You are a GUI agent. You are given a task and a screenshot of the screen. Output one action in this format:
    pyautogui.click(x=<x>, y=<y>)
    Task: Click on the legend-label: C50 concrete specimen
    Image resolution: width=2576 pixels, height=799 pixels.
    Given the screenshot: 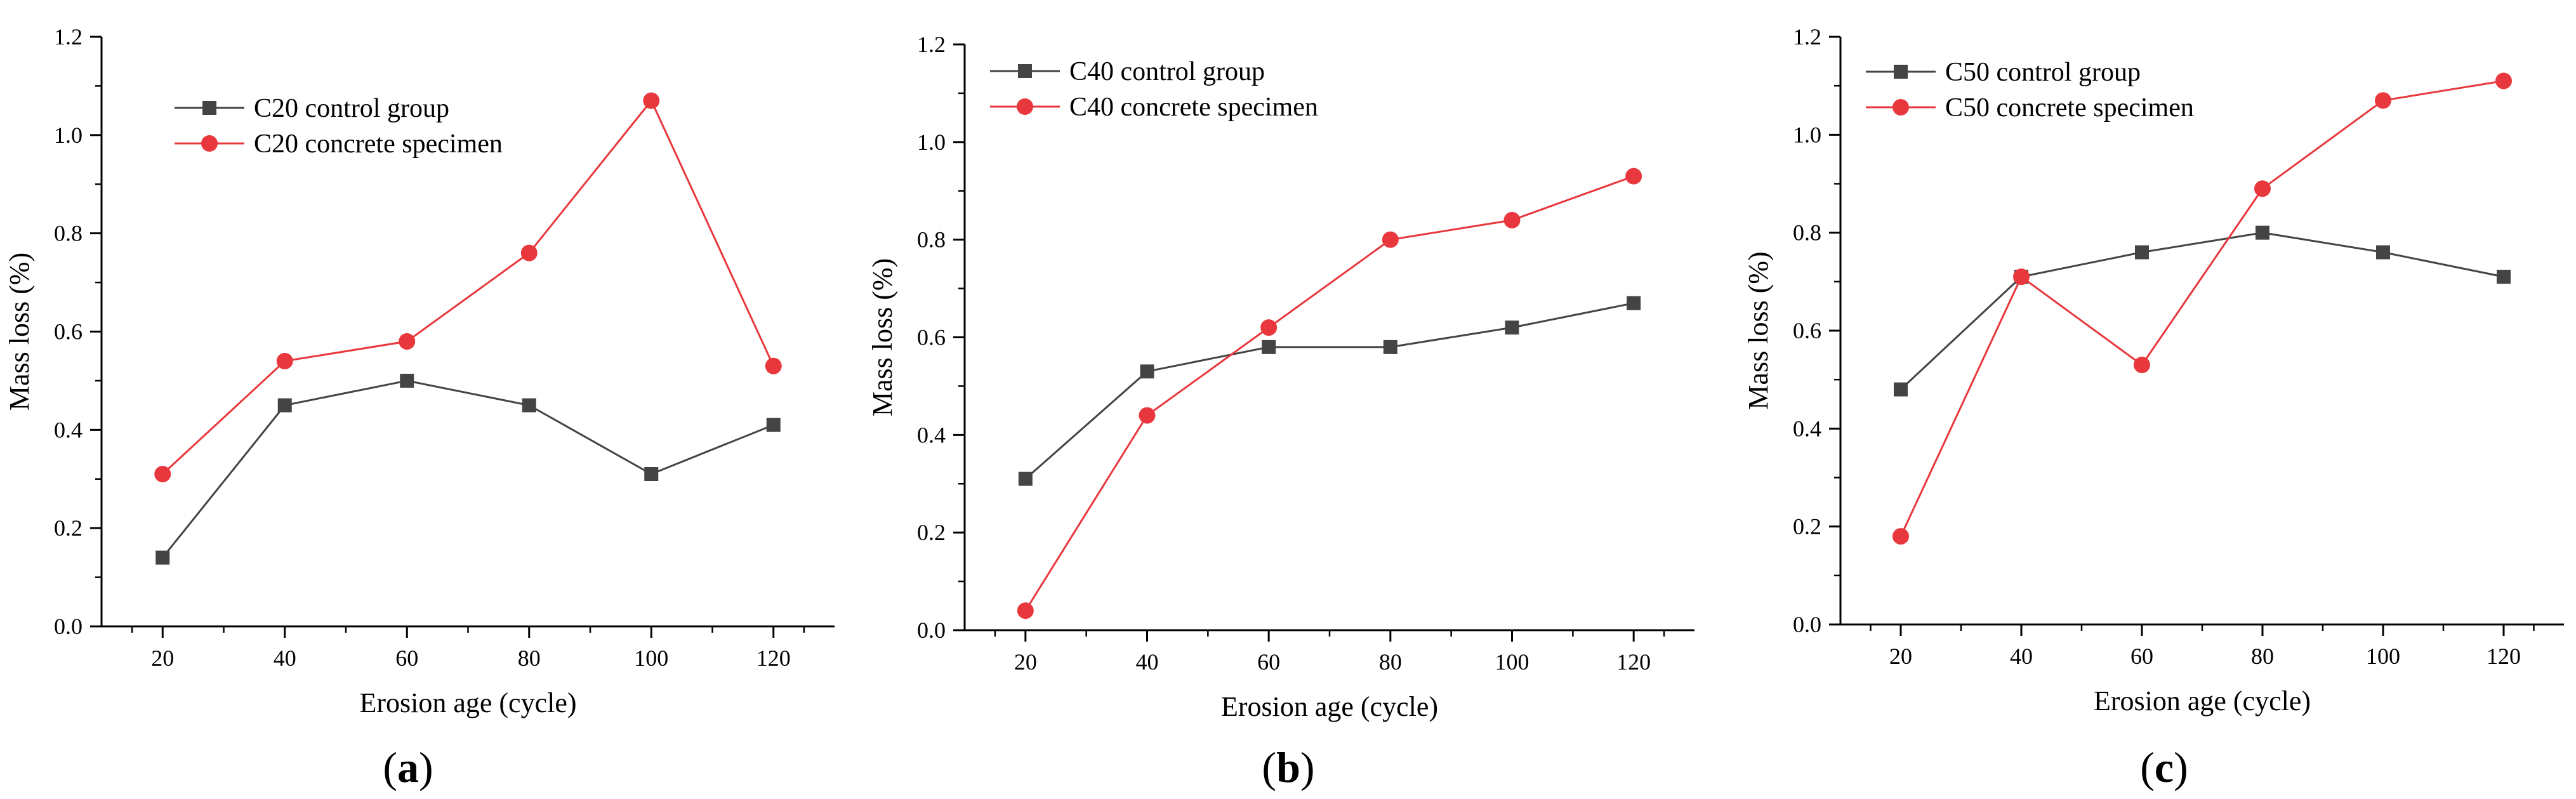 What is the action you would take?
    pyautogui.click(x=2070, y=107)
    